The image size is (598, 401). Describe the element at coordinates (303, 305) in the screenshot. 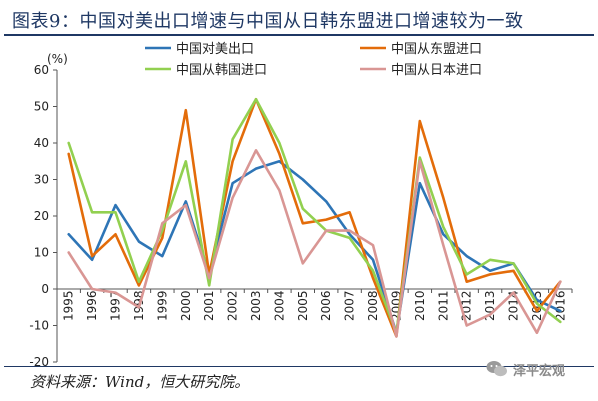

I see `x-tick-label: 2005` at that location.